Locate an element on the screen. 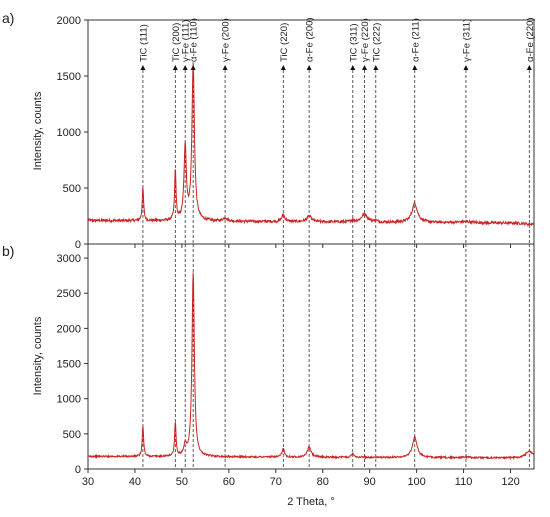 Image resolution: width=550 pixels, height=517 pixels. peak-label: α-Fe (200) is located at coordinates (310, 39).